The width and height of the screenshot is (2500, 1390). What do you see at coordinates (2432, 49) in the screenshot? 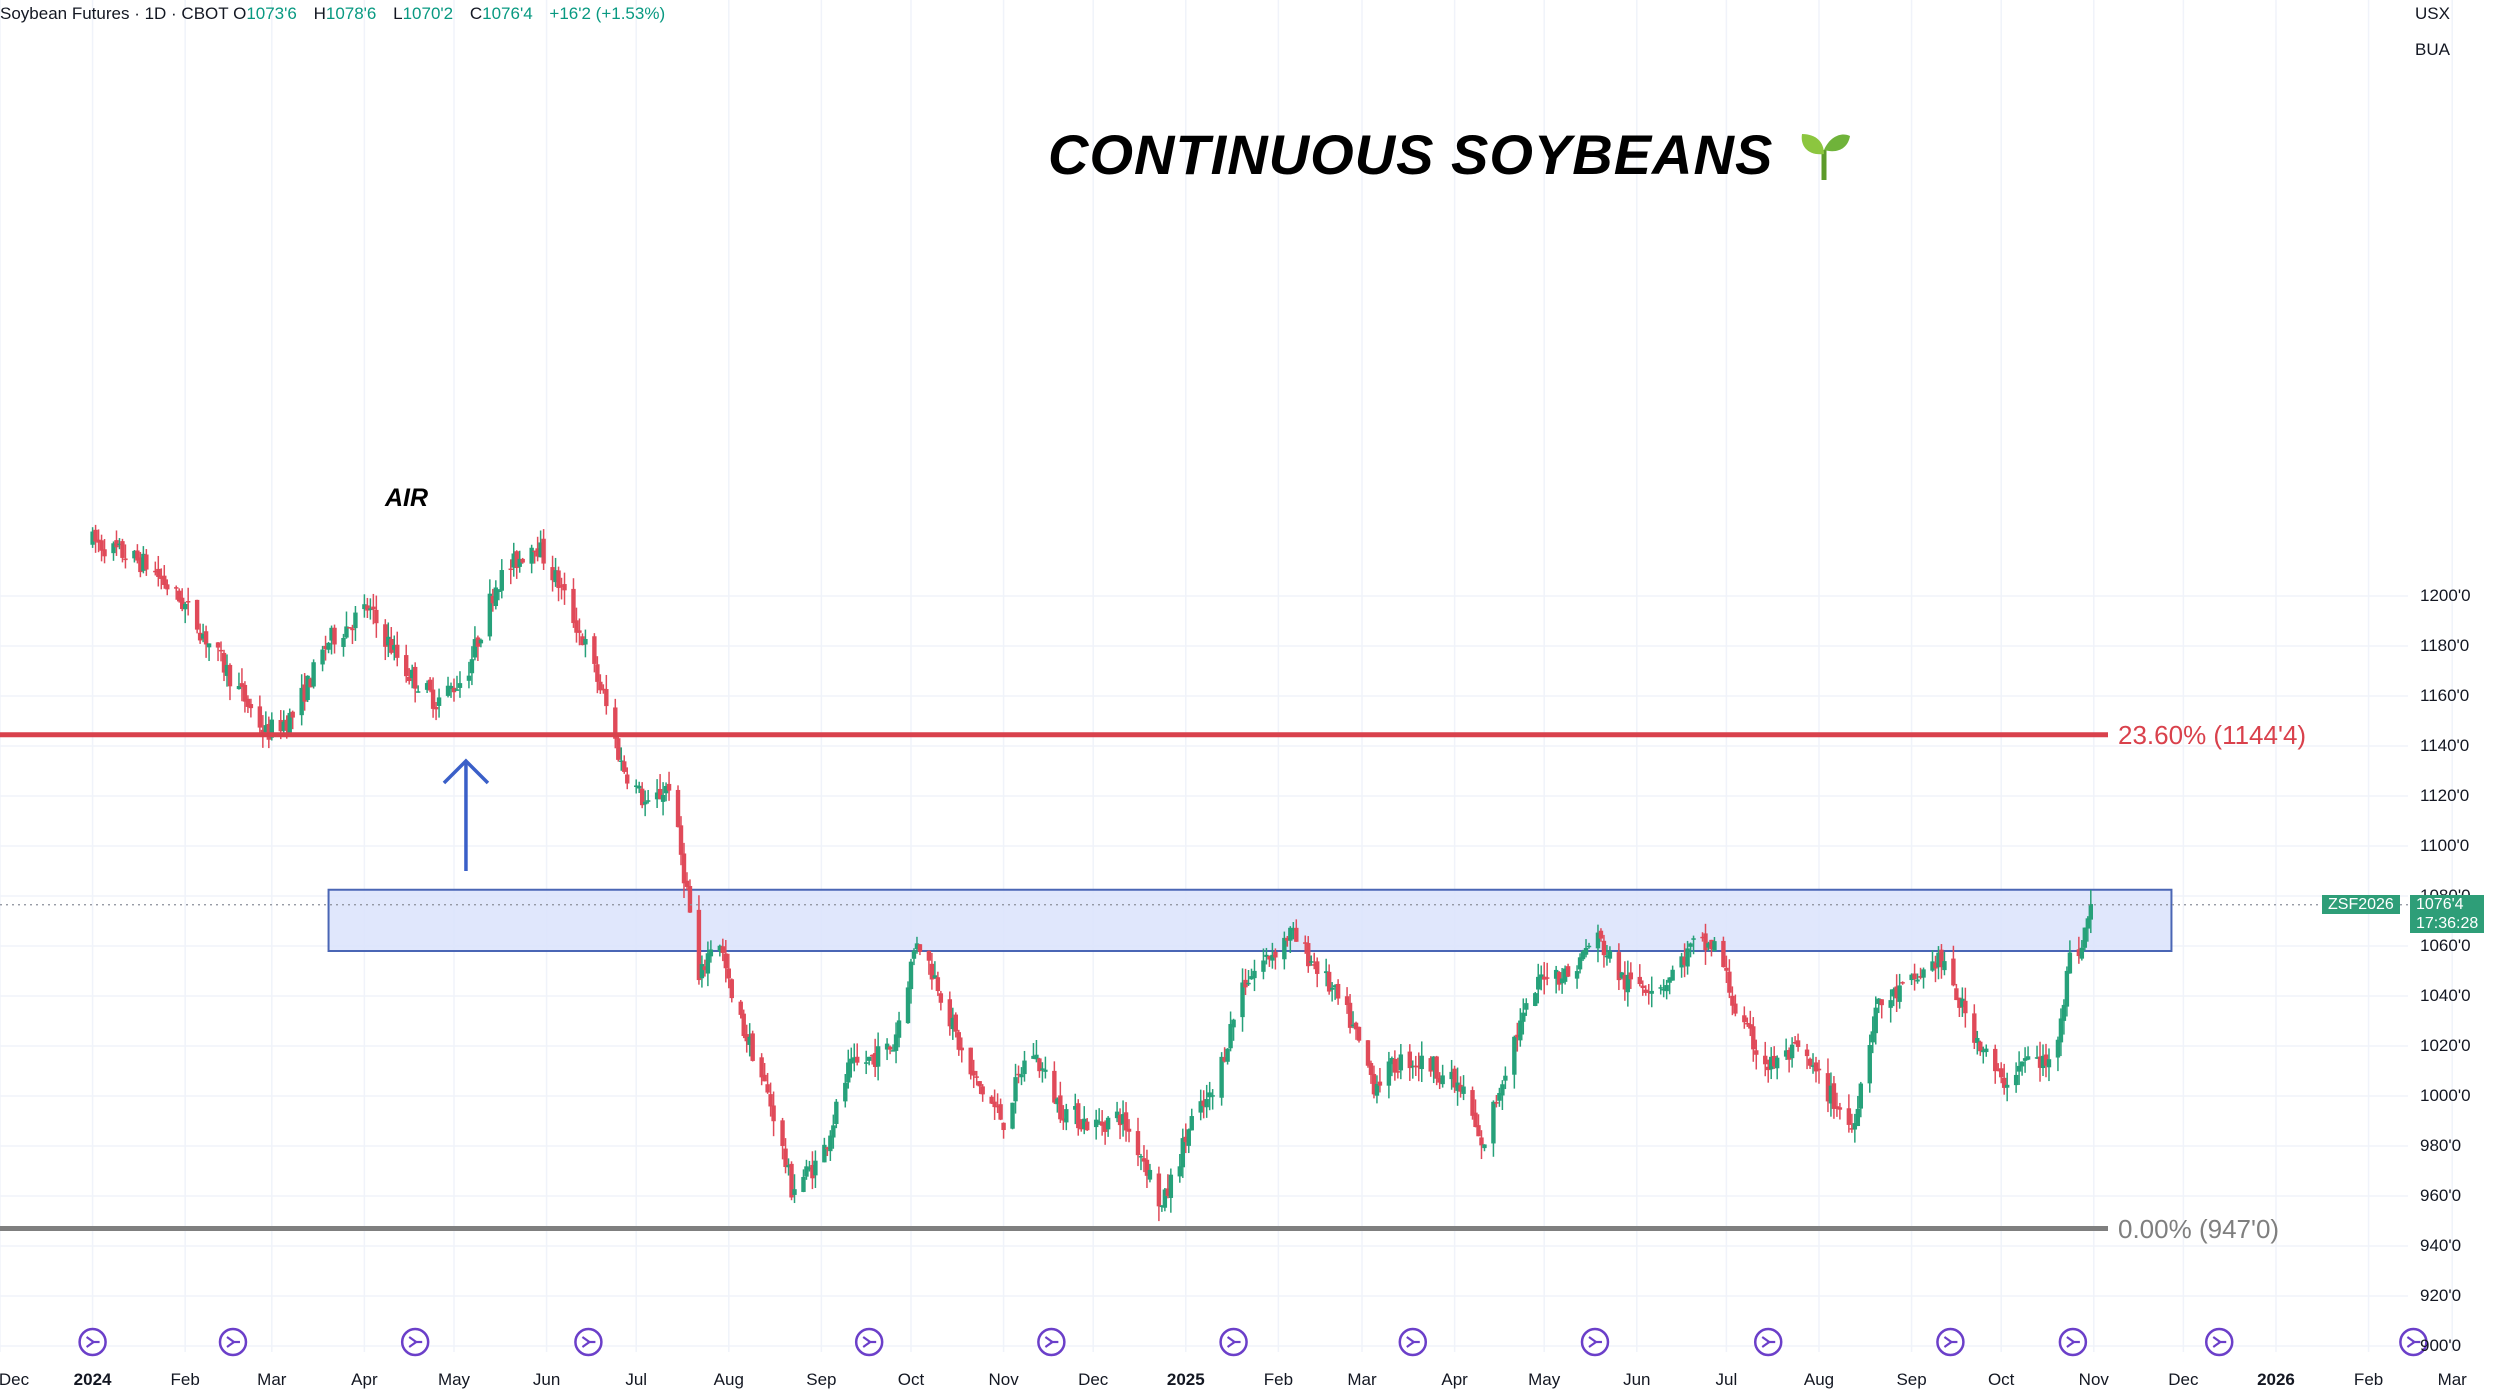
I see `quantity-unit: BUA` at bounding box center [2432, 49].